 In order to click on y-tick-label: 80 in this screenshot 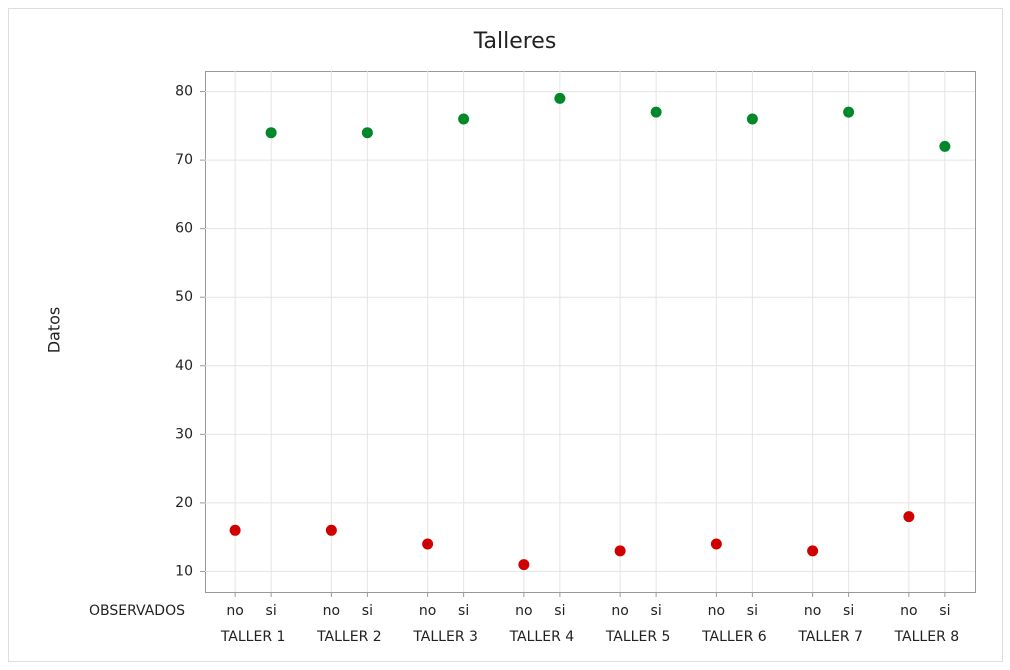, I will do `click(184, 92)`.